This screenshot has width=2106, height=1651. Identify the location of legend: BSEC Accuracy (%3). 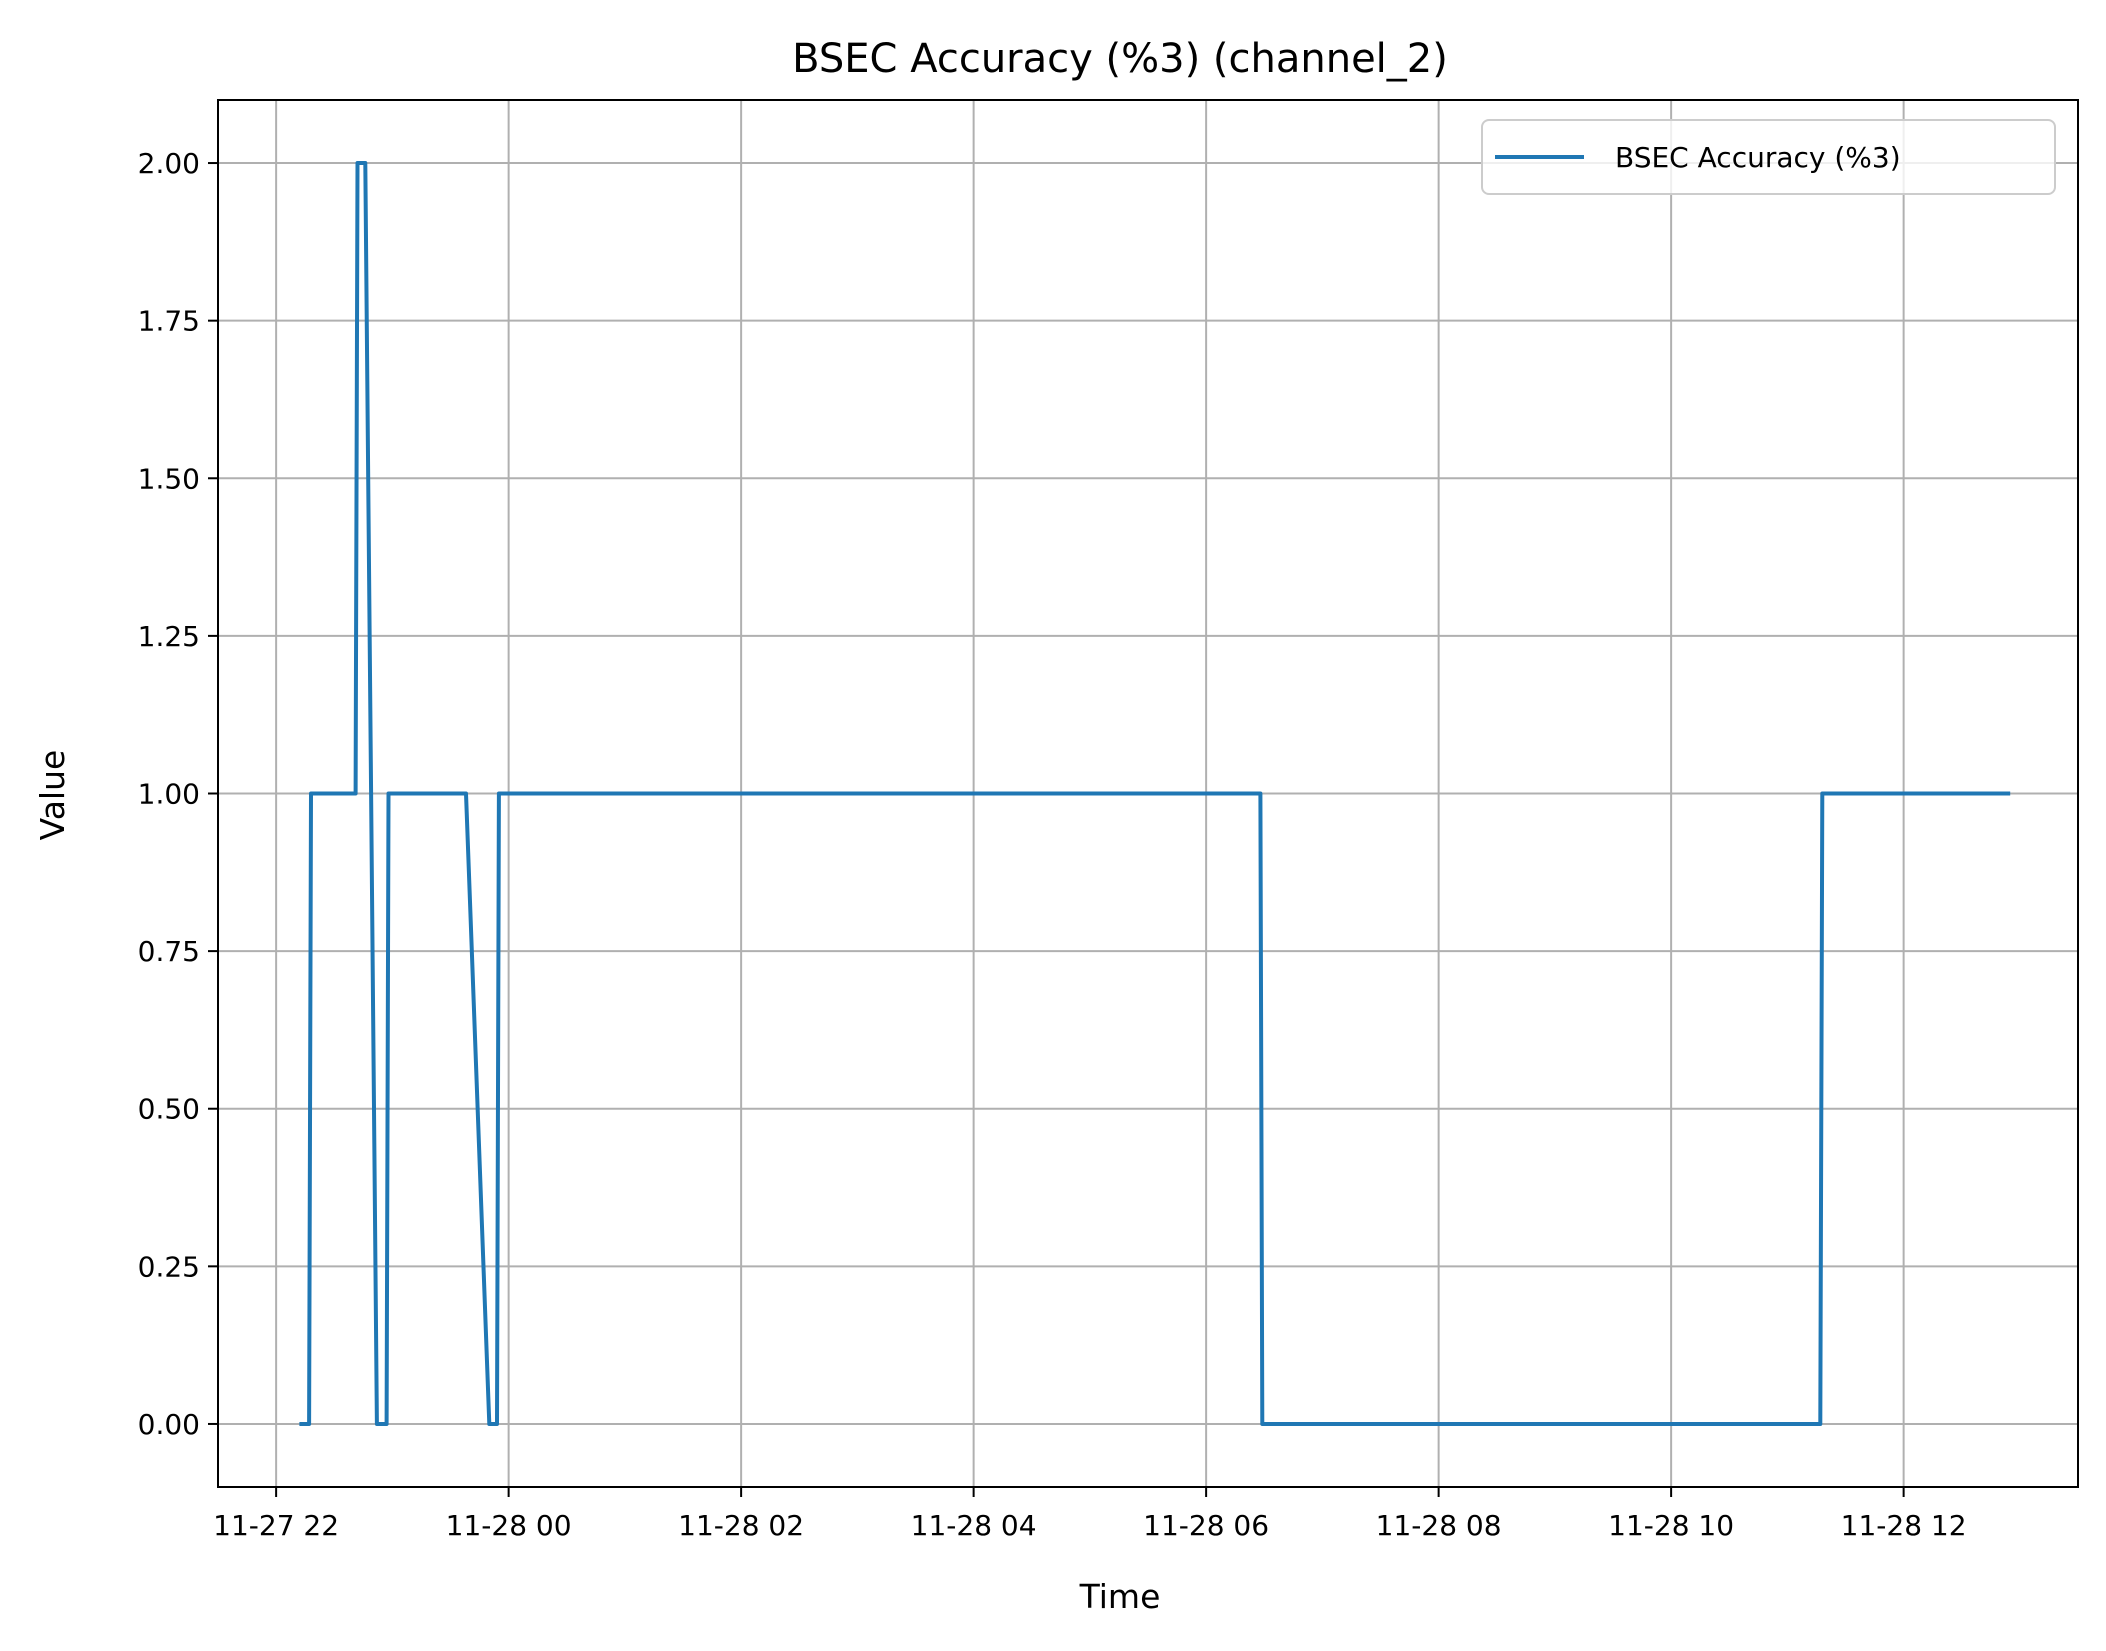
(1768, 157).